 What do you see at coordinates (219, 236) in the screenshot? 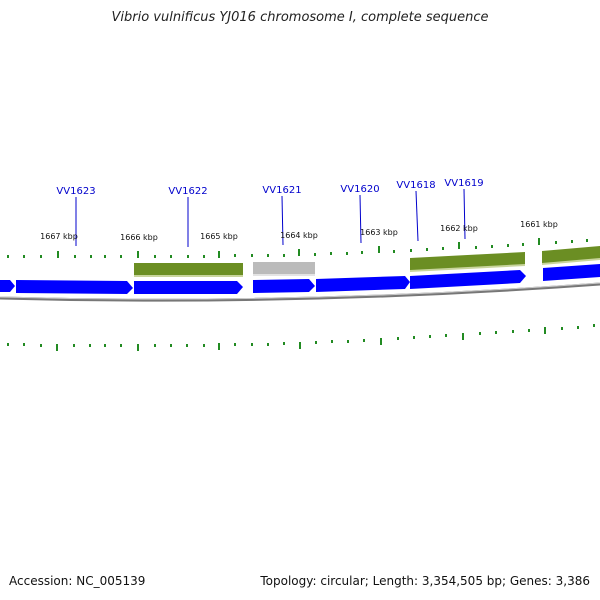
I see `scale-label: 1665 kbp` at bounding box center [219, 236].